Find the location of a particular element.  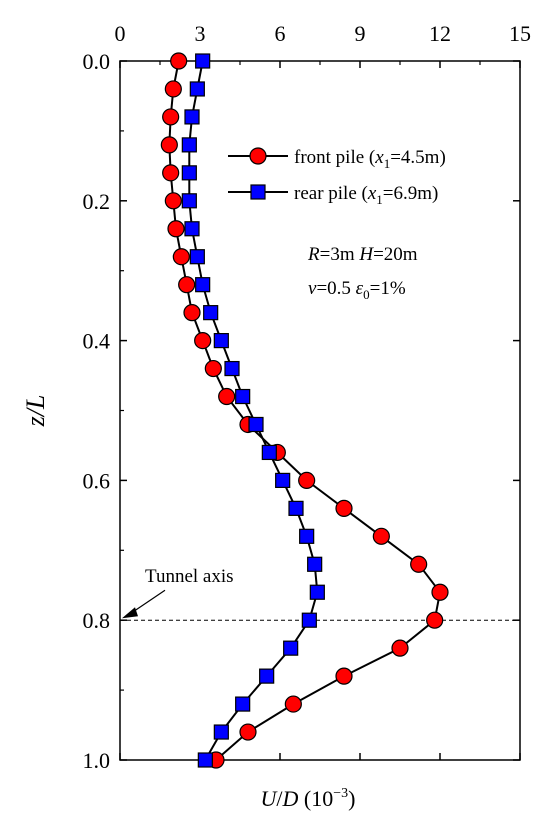

parameters-text: R=3m H=20m v=0.5 ε0=1% is located at coordinates (362, 273).